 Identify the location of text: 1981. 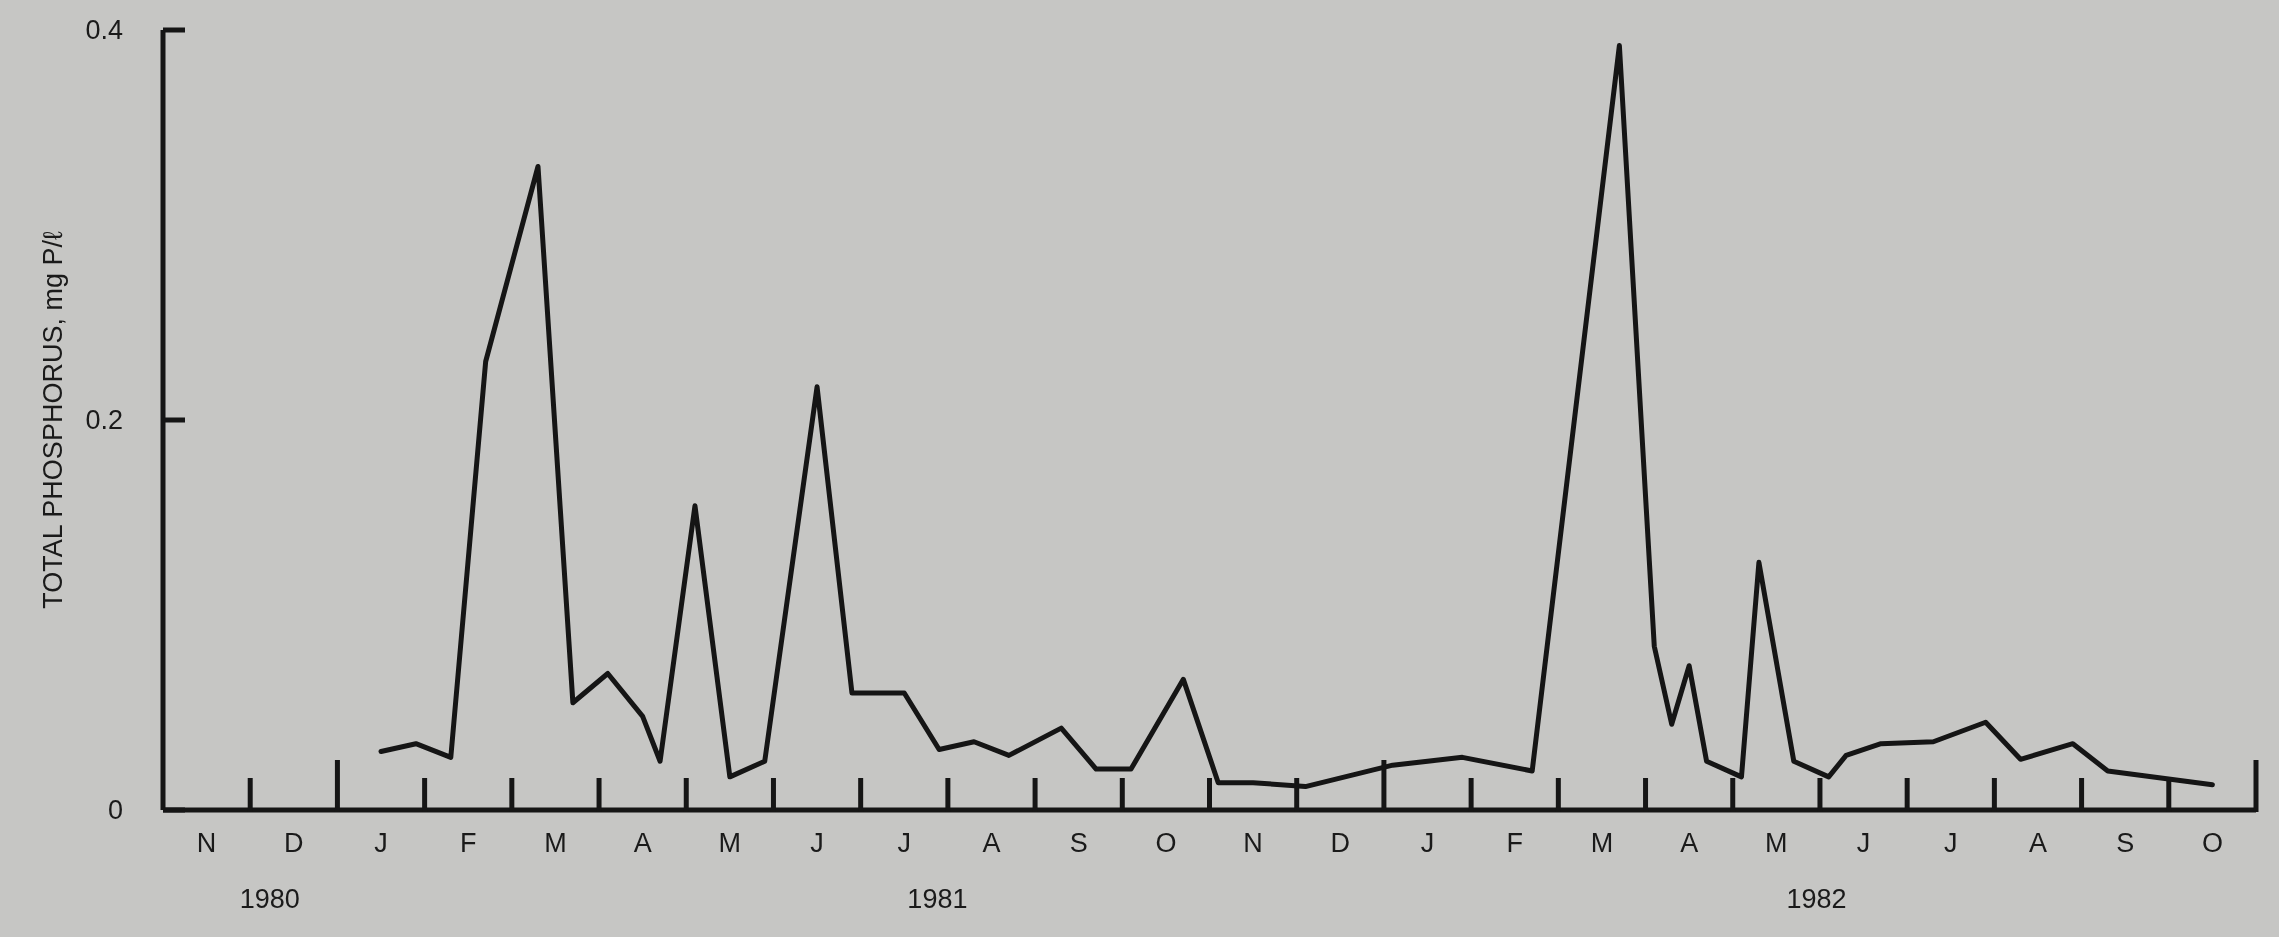
(937, 899).